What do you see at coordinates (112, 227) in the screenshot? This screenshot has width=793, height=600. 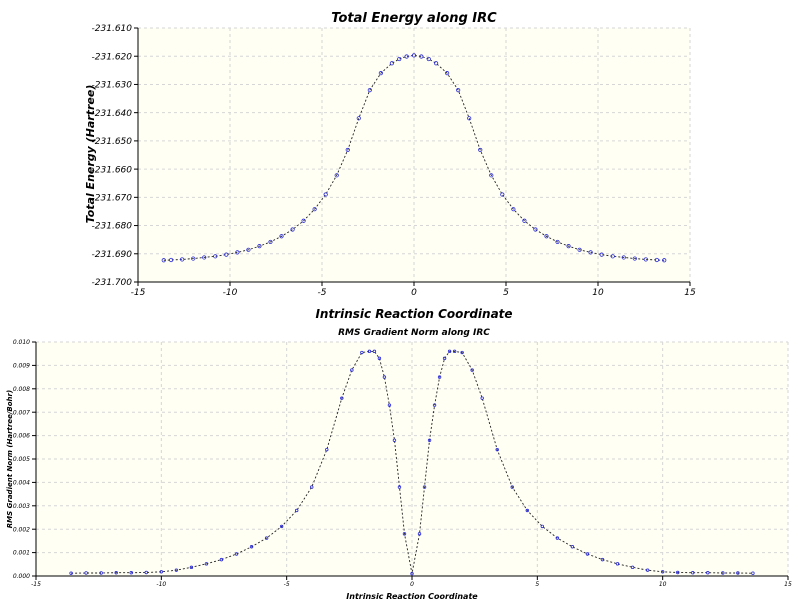 I see `y-tick-label: -231.680` at bounding box center [112, 227].